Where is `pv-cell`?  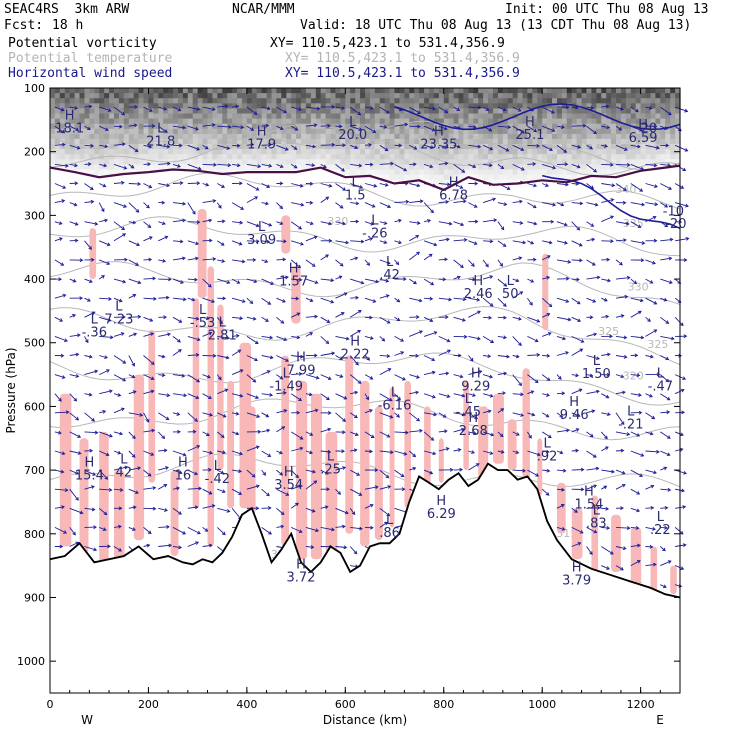 pv-cell is located at coordinates (526, 425).